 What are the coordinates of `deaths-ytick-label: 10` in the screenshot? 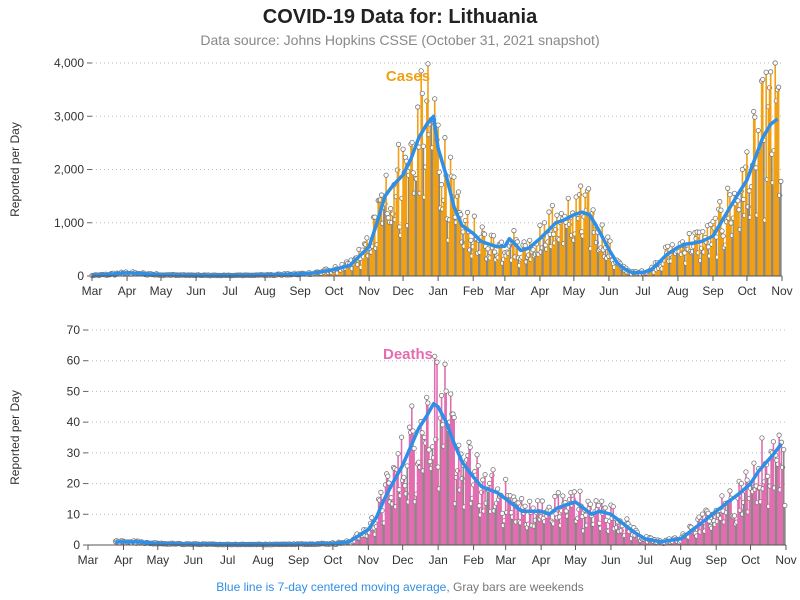 It's located at (74, 514).